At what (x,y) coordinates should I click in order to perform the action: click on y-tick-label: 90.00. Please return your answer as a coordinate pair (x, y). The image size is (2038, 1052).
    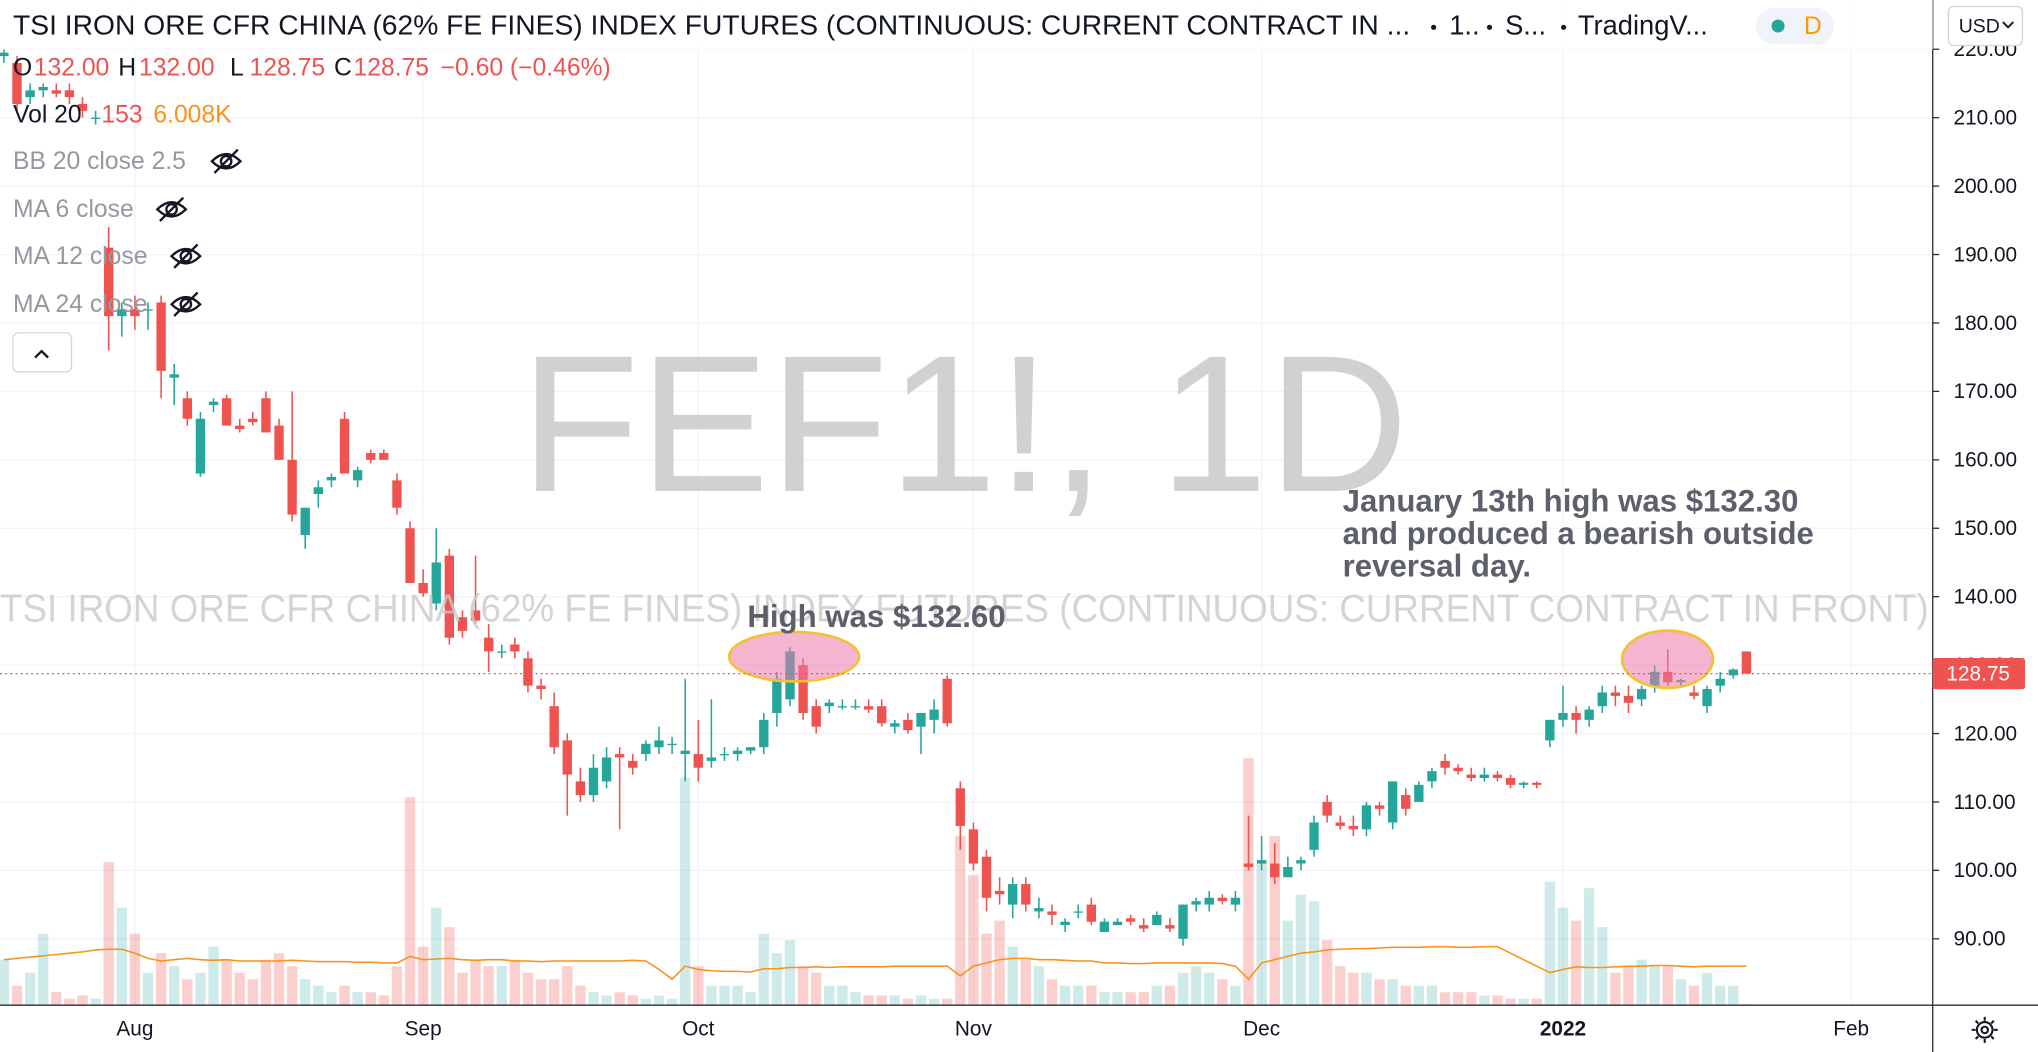
    Looking at the image, I should click on (1980, 939).